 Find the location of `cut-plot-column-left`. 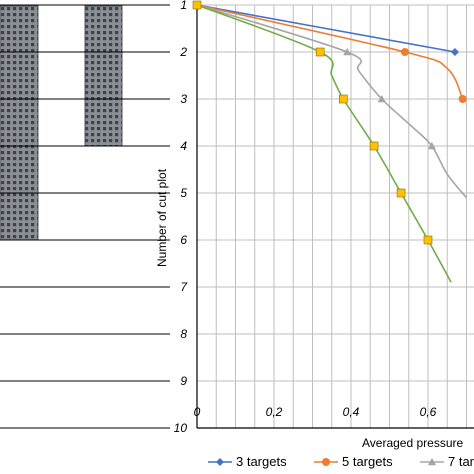

cut-plot-column-left is located at coordinates (19, 123).